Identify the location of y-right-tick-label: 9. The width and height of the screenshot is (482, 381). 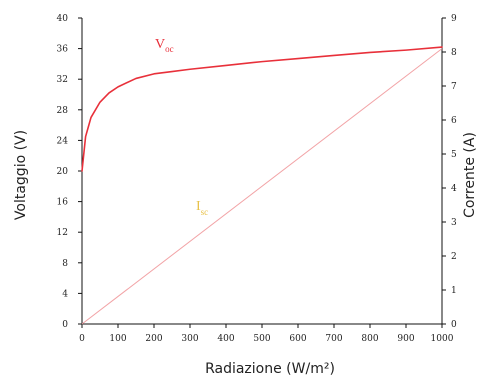
(454, 19).